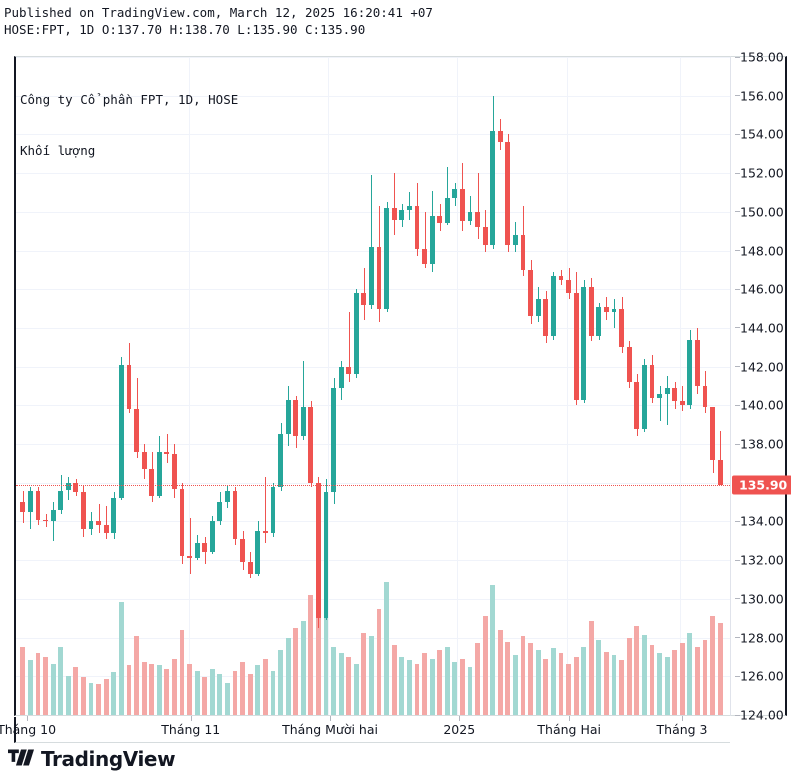  Describe the element at coordinates (759, 173) in the screenshot. I see `price-axis-tick: 152.00` at that location.